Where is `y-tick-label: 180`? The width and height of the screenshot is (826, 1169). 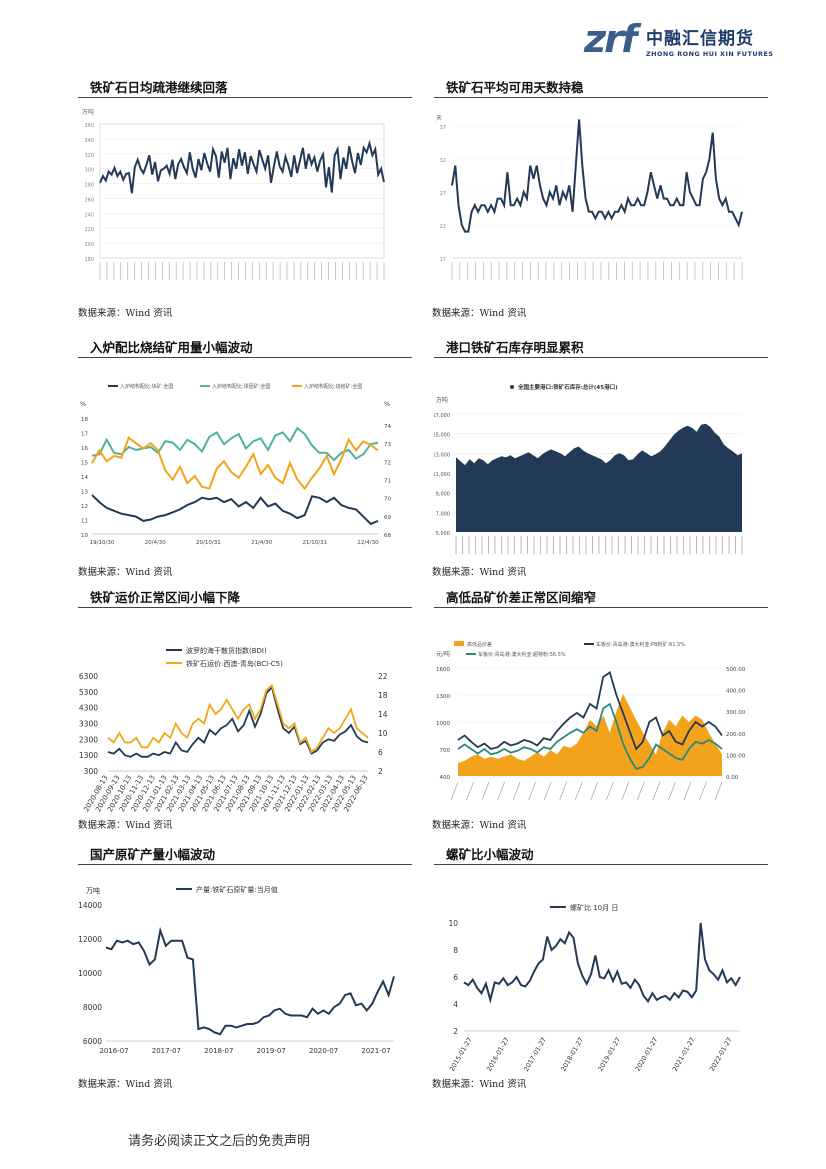
y-tick-label: 180 is located at coordinates (89, 260).